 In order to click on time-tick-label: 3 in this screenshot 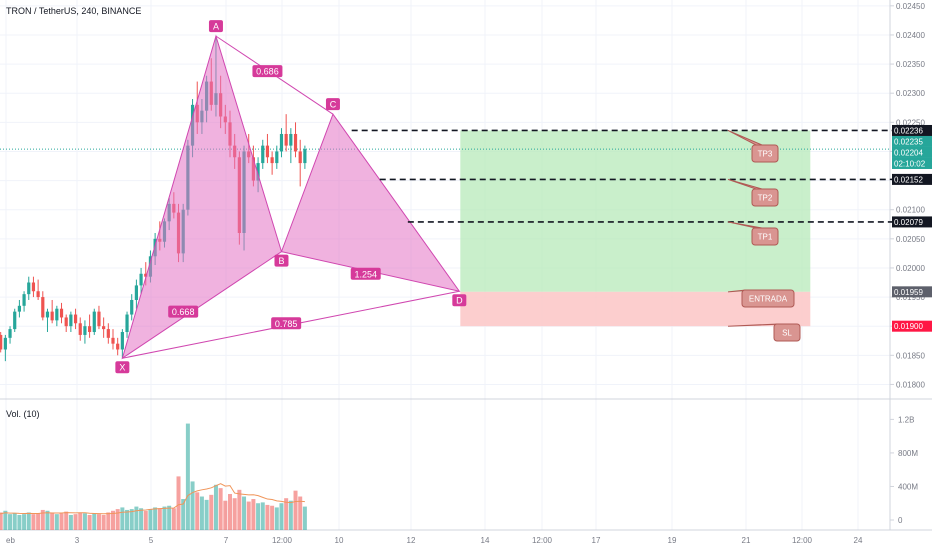, I will do `click(77, 540)`.